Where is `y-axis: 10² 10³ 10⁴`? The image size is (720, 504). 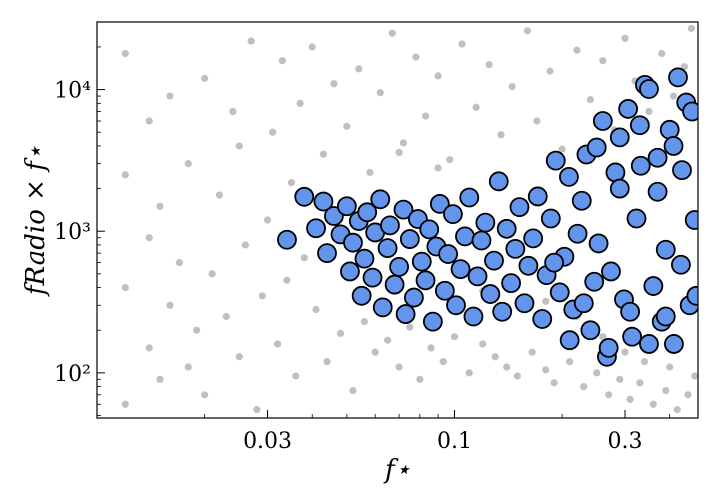
y-axis: 10² 10³ 10⁴ is located at coordinates (79, 231).